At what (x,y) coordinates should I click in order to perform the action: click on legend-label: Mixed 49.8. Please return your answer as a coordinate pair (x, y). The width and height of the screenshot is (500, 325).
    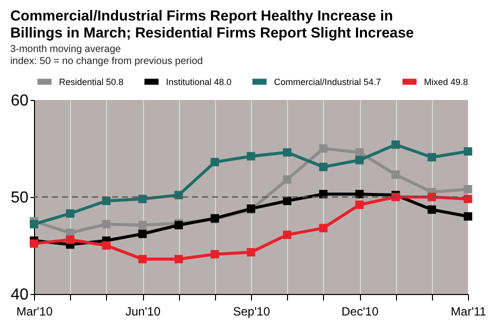
    Looking at the image, I should click on (446, 81).